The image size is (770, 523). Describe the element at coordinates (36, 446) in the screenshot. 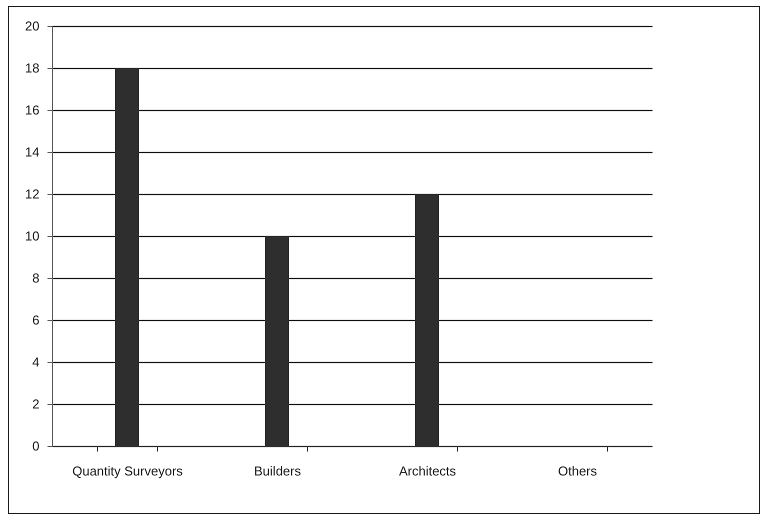

I see `y-tick-label: 0` at that location.